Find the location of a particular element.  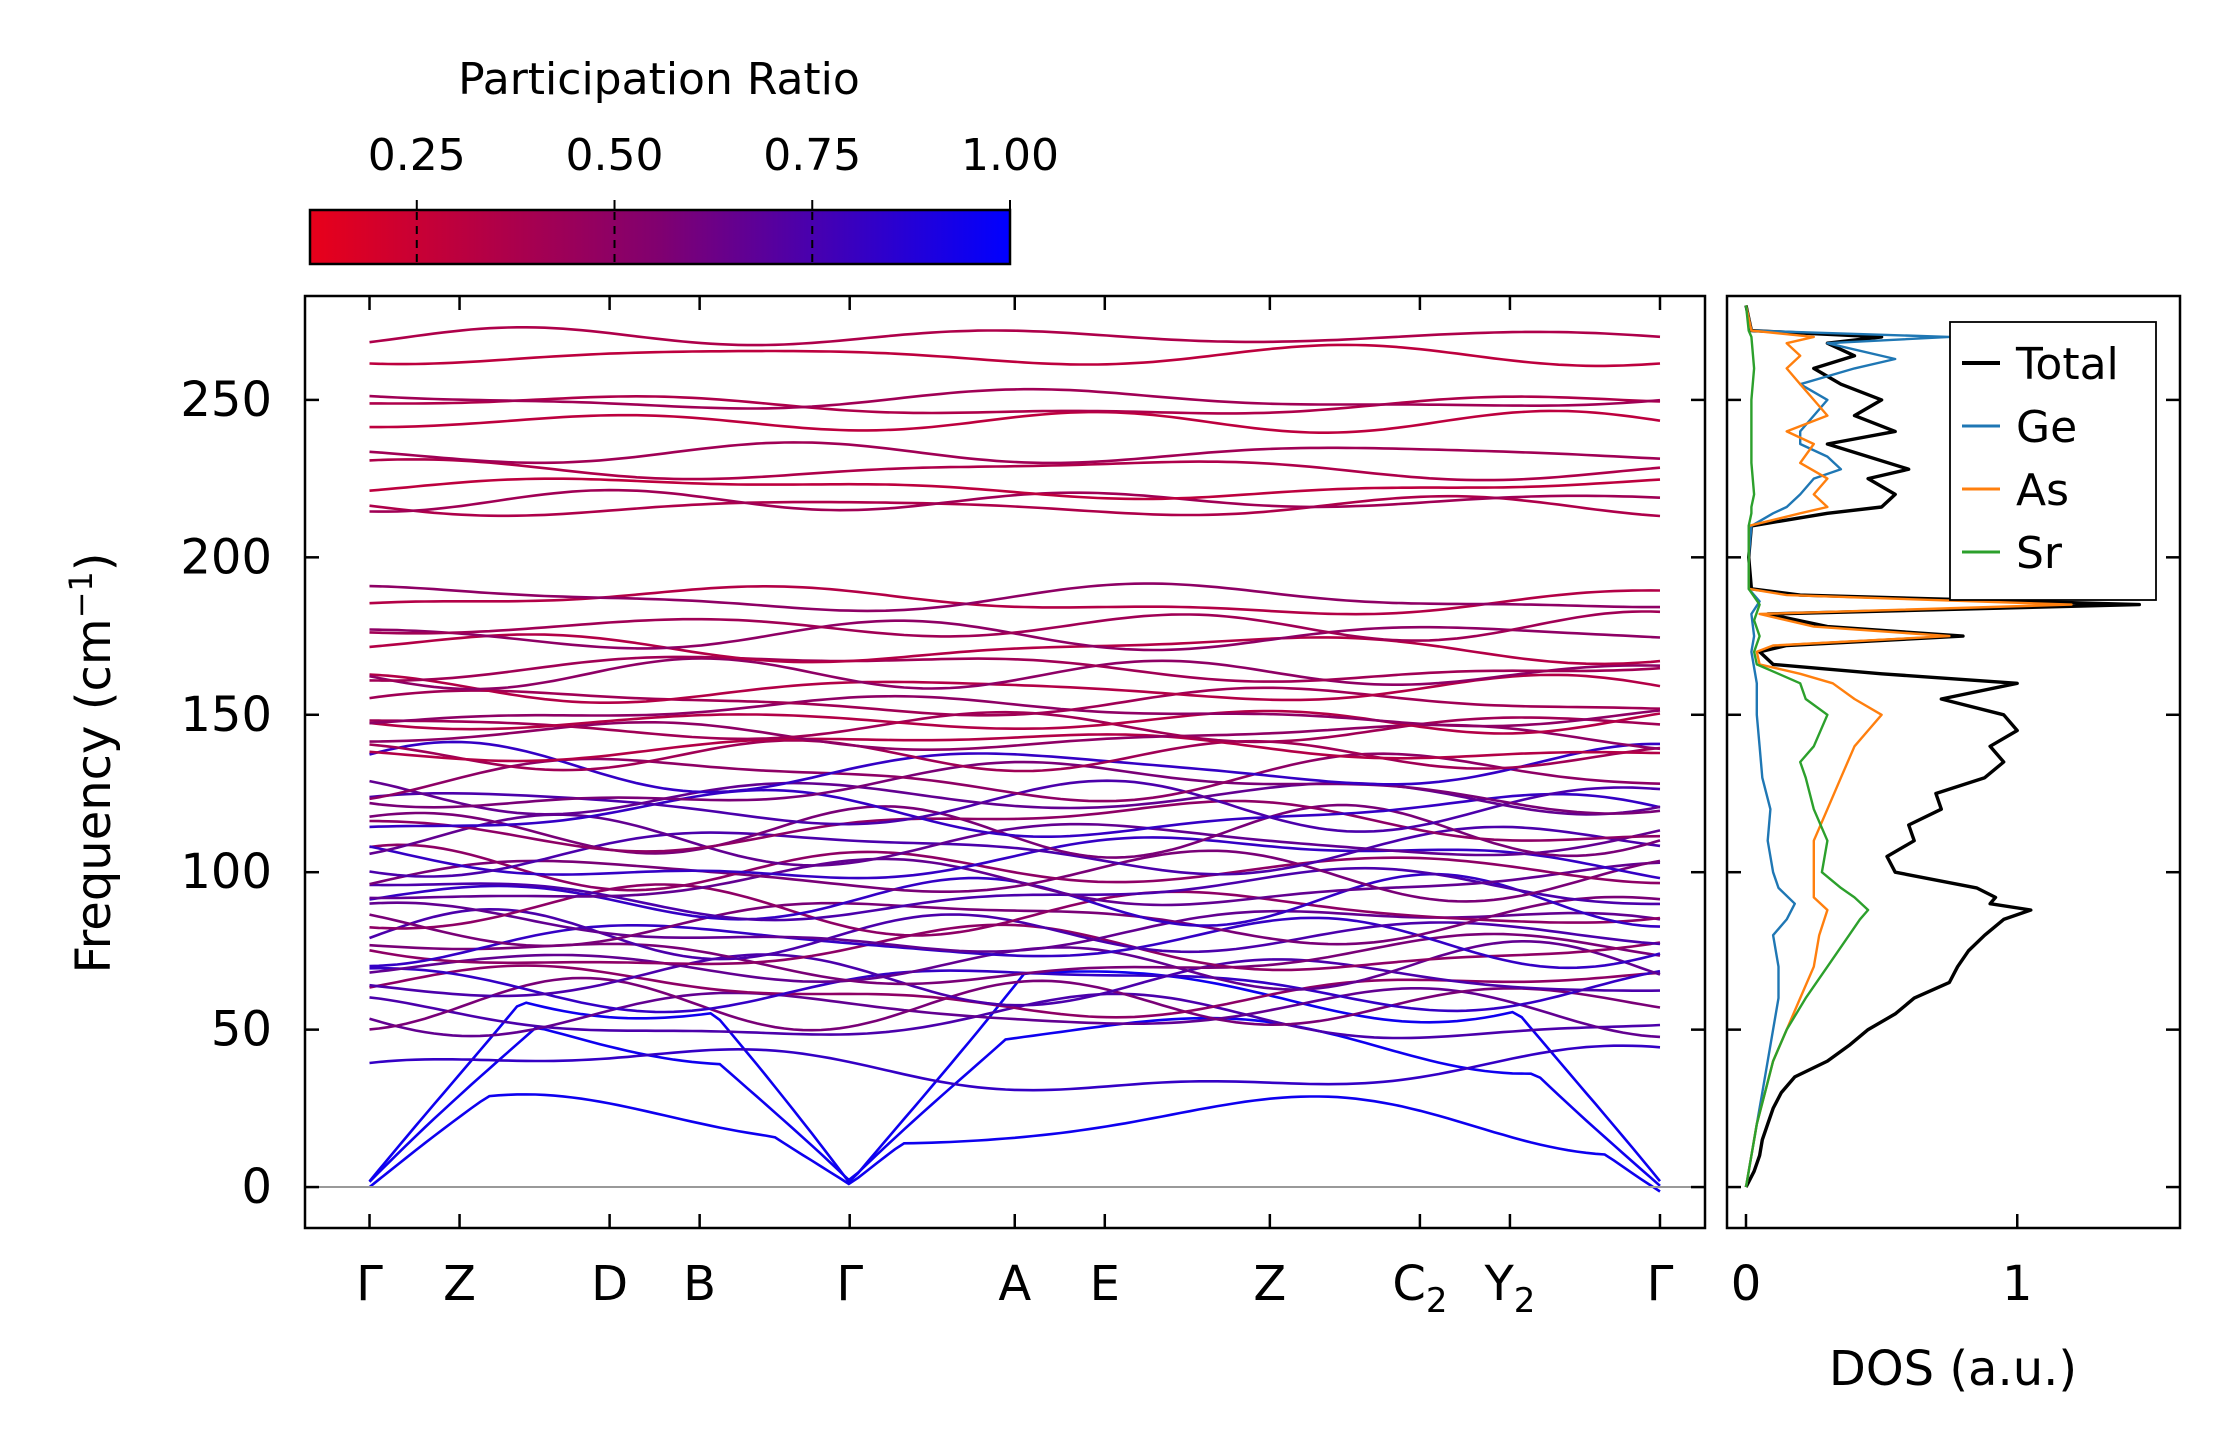

legend-entry: Ge is located at coordinates (2046, 427).